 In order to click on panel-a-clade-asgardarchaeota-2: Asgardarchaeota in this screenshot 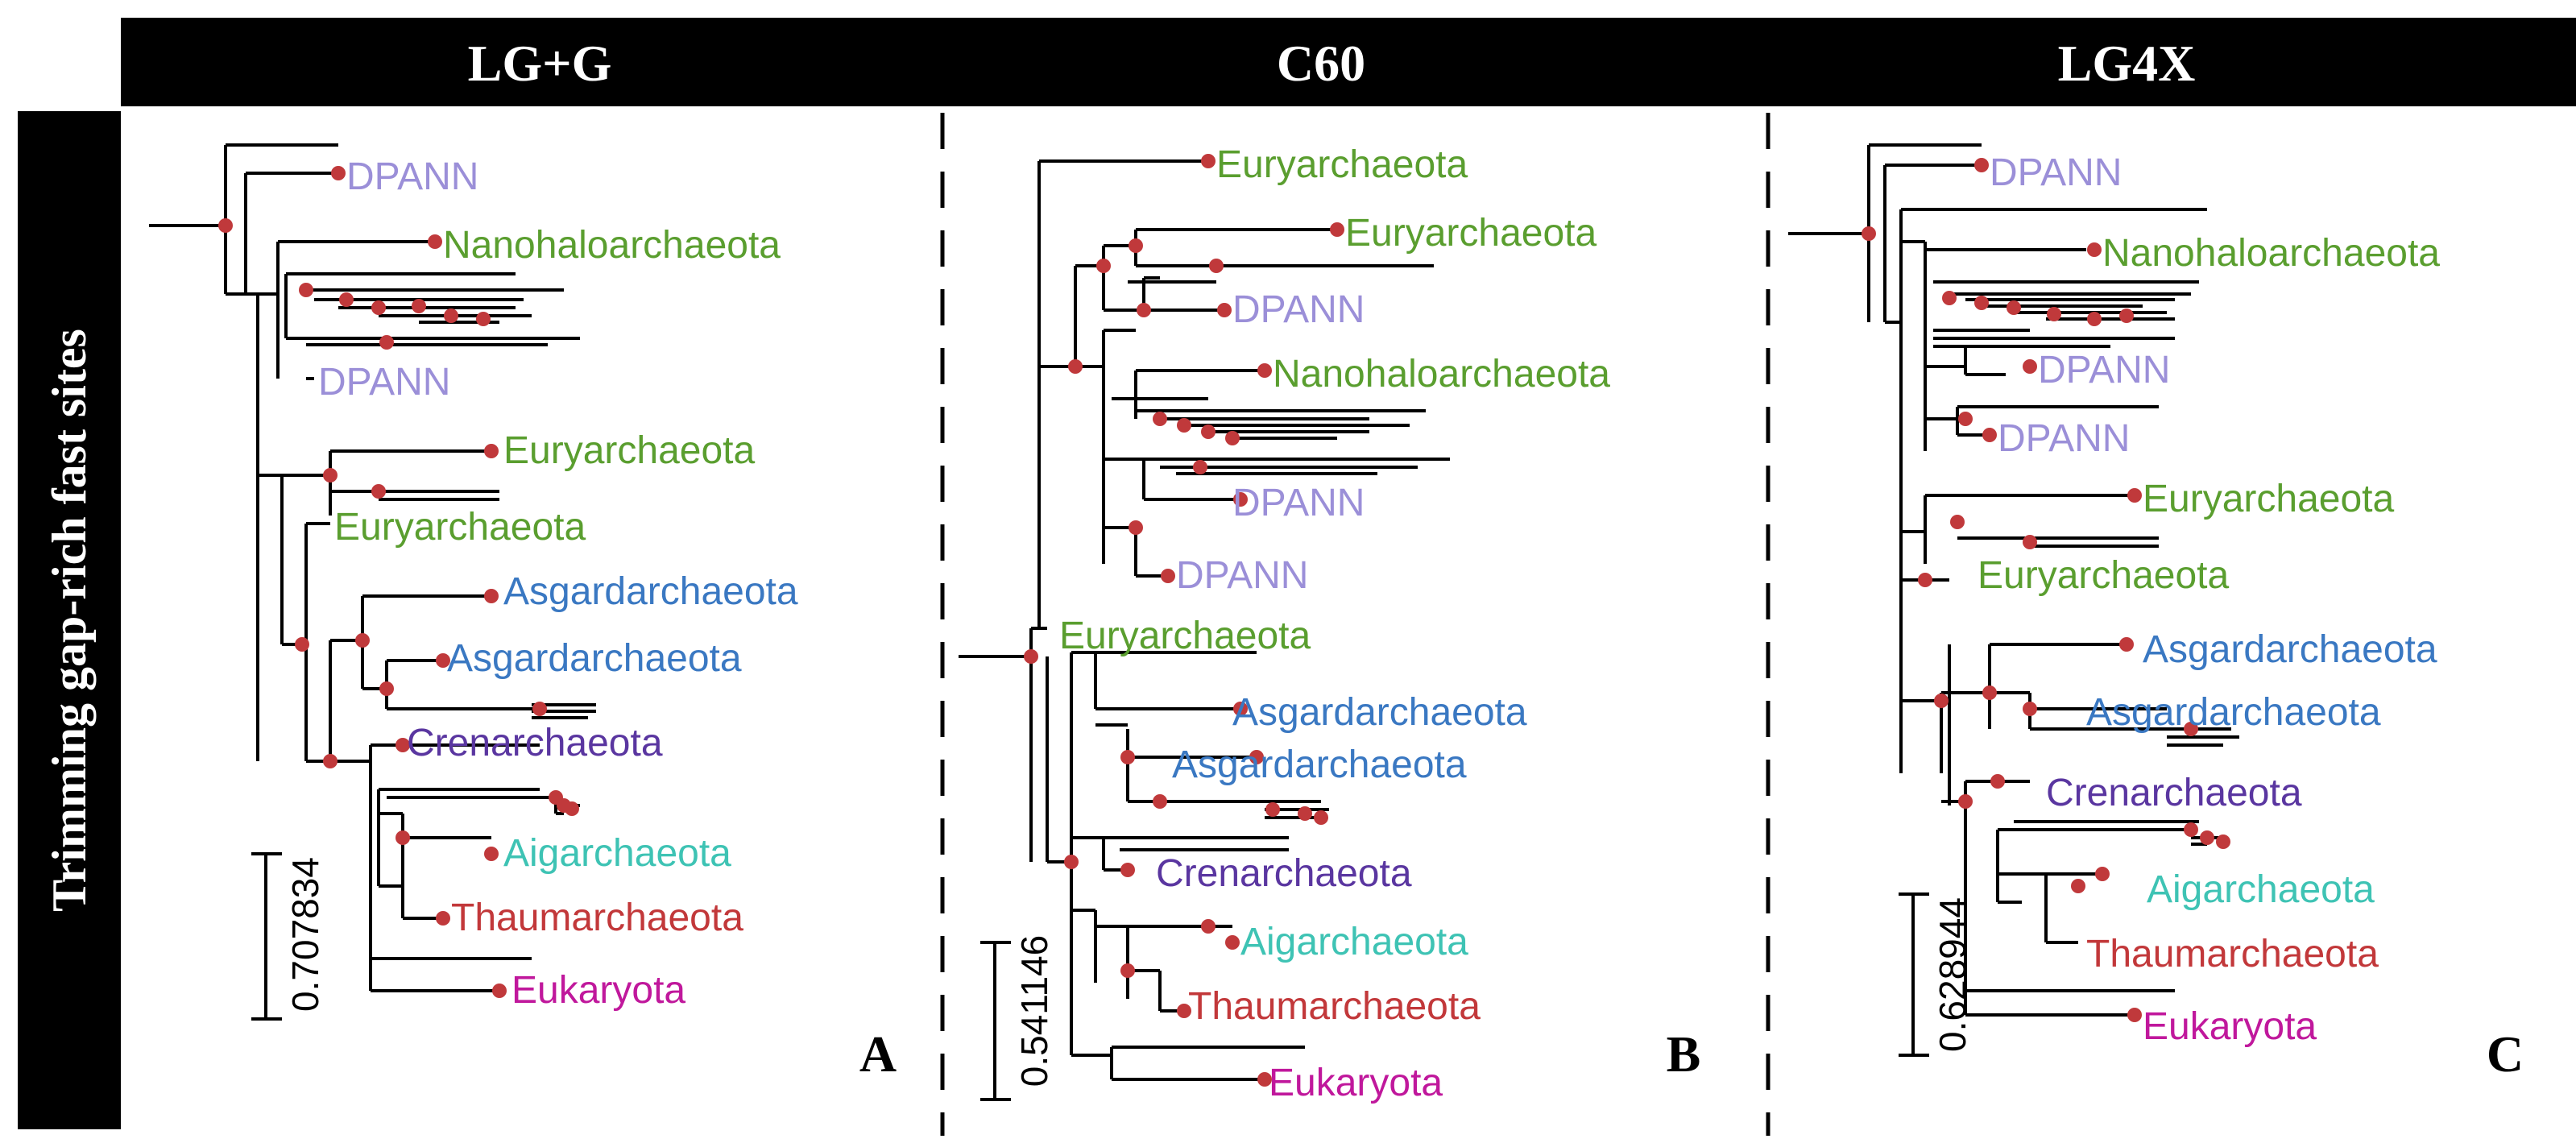, I will do `click(594, 658)`.